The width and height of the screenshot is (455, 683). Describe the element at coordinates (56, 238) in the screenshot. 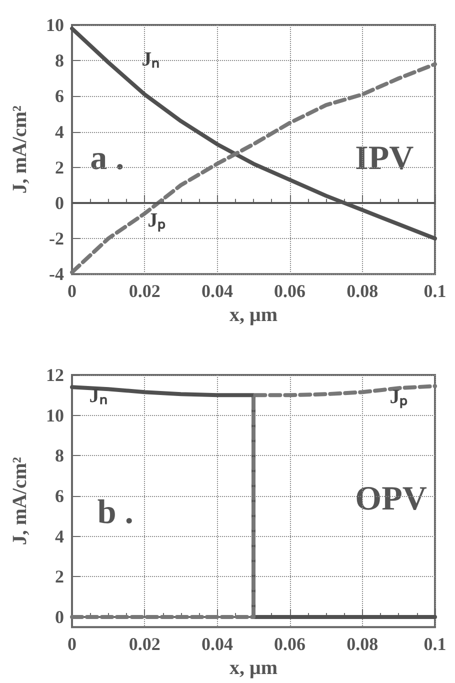

I see `y-tick-label: -2` at that location.